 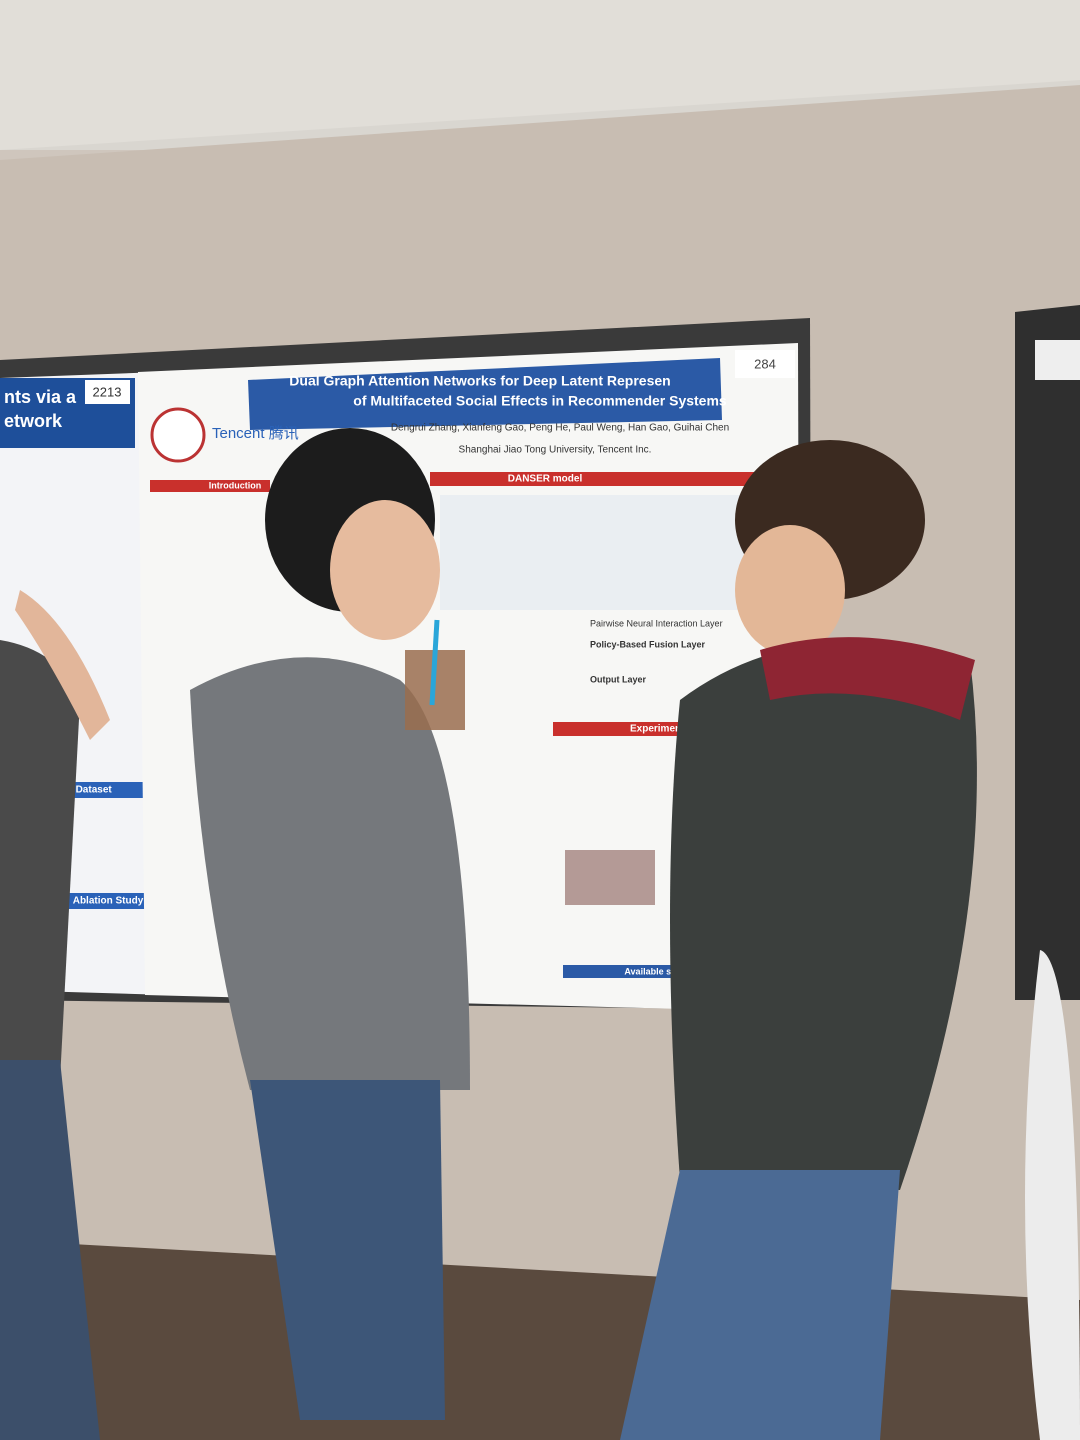 I want to click on poster-number: 2213, so click(x=107, y=391).